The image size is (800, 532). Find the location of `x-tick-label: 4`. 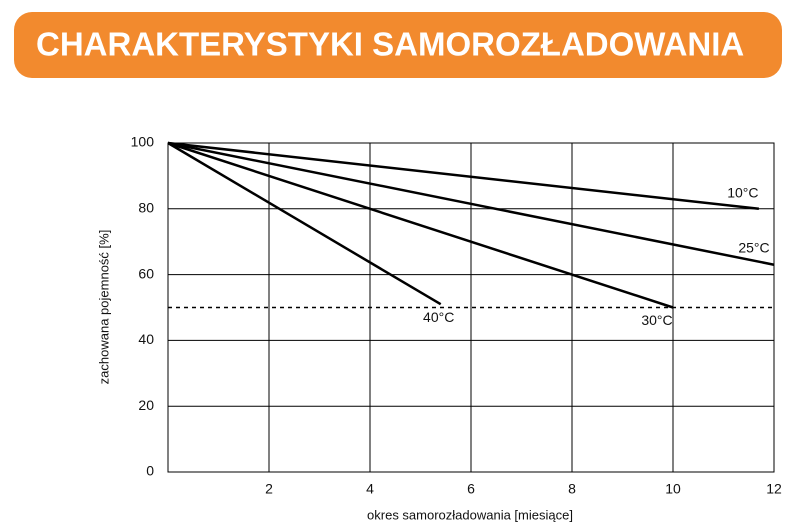

x-tick-label: 4 is located at coordinates (370, 489).